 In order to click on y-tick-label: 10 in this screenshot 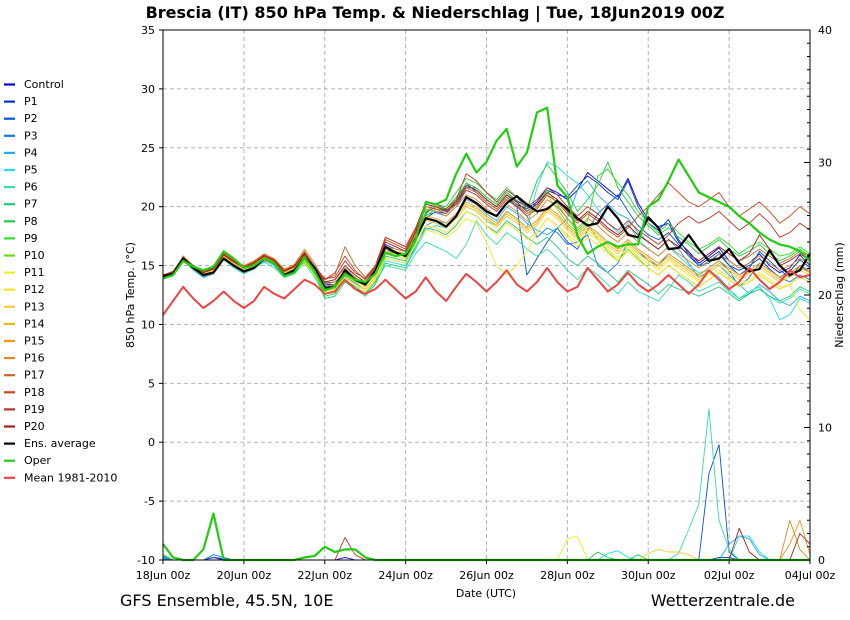, I will do `click(148, 324)`.